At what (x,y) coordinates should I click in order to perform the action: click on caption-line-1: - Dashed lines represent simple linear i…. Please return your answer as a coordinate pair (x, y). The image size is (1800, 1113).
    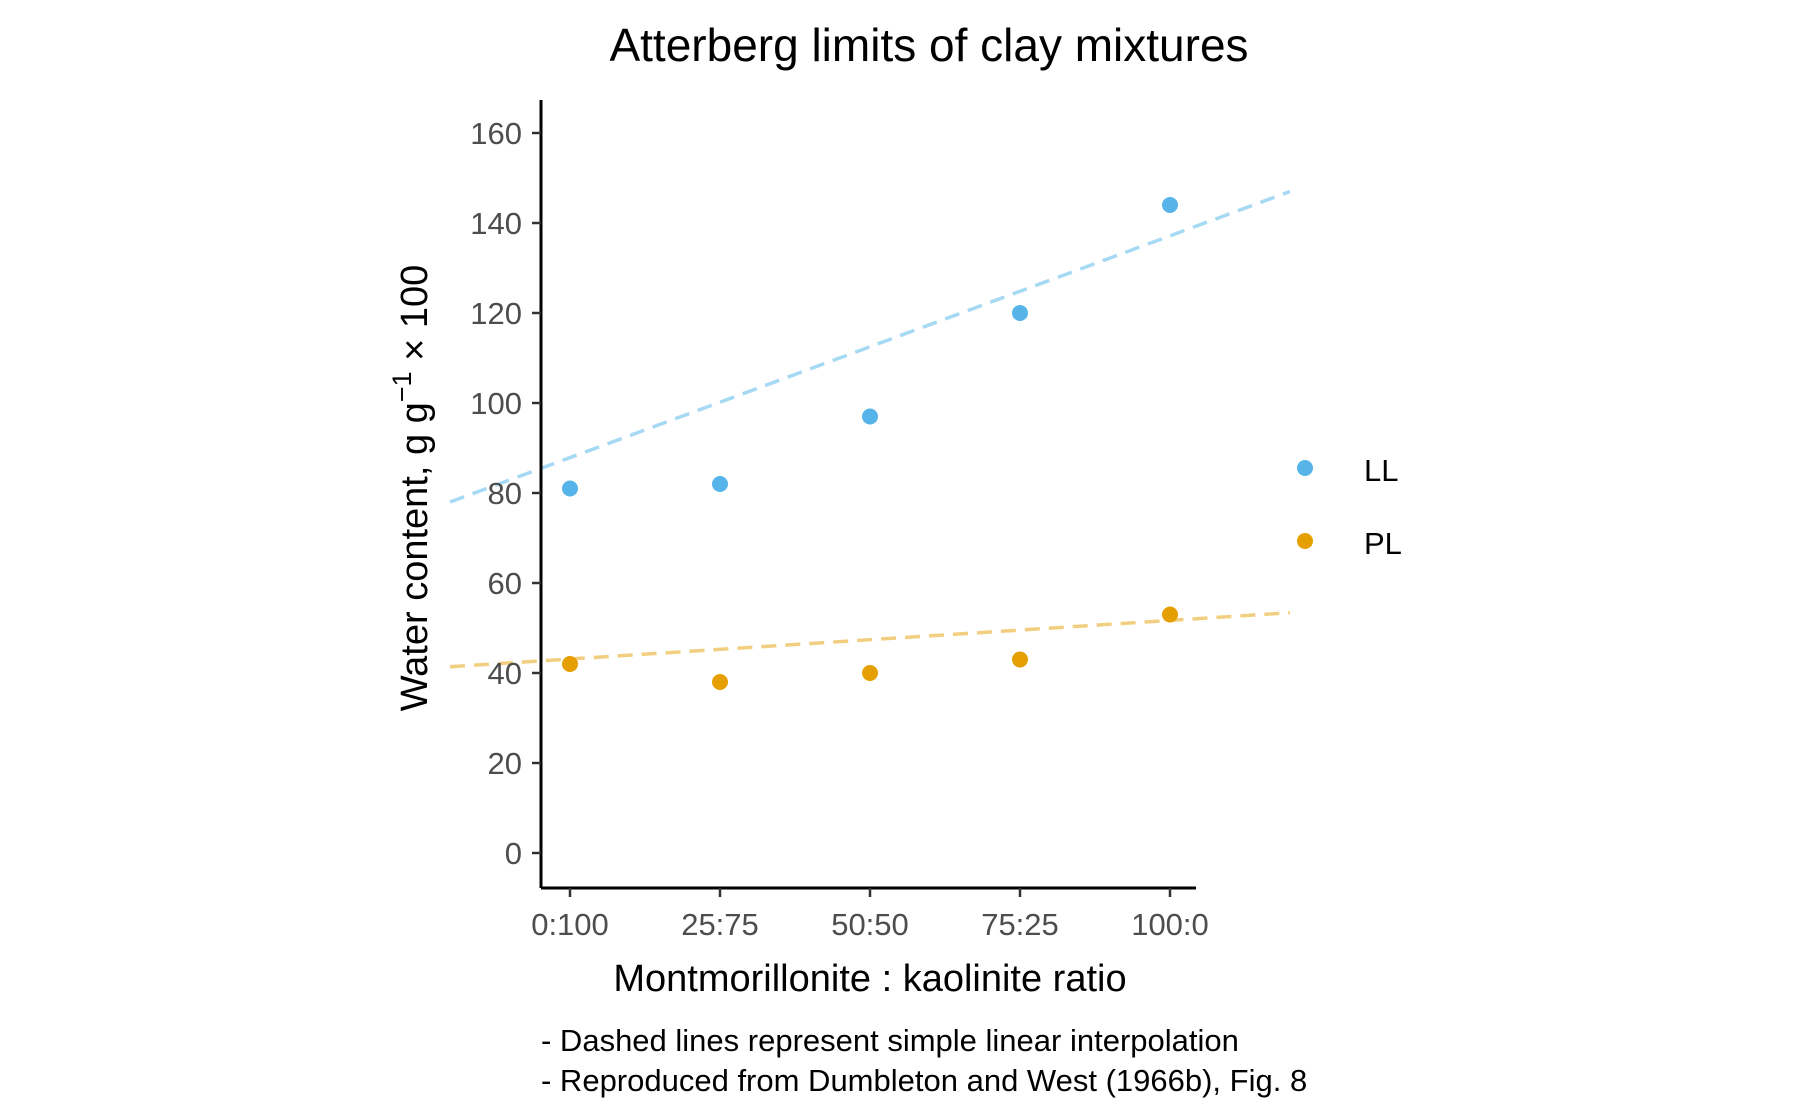
    Looking at the image, I should click on (890, 1040).